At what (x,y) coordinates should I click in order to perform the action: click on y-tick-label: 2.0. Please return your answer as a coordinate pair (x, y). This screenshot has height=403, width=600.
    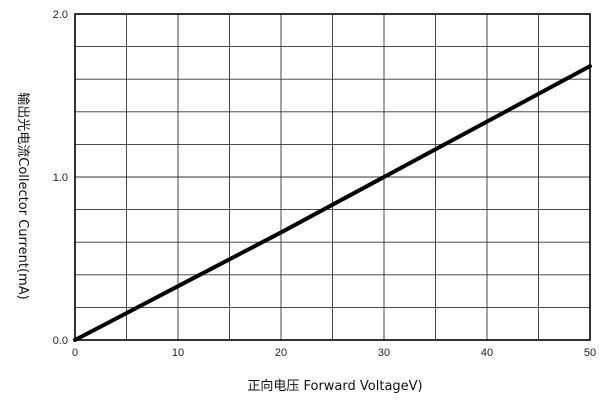
    Looking at the image, I should click on (60, 15).